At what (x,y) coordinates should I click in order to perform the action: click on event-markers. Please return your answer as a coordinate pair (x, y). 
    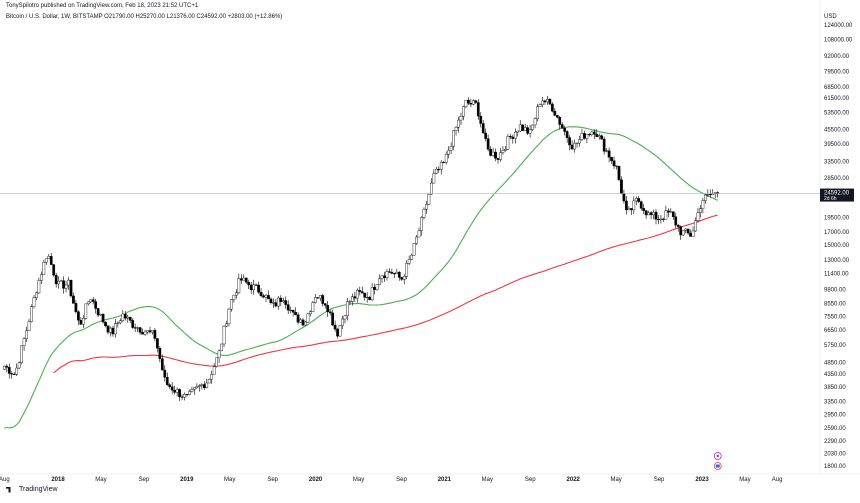
    Looking at the image, I should click on (717, 461).